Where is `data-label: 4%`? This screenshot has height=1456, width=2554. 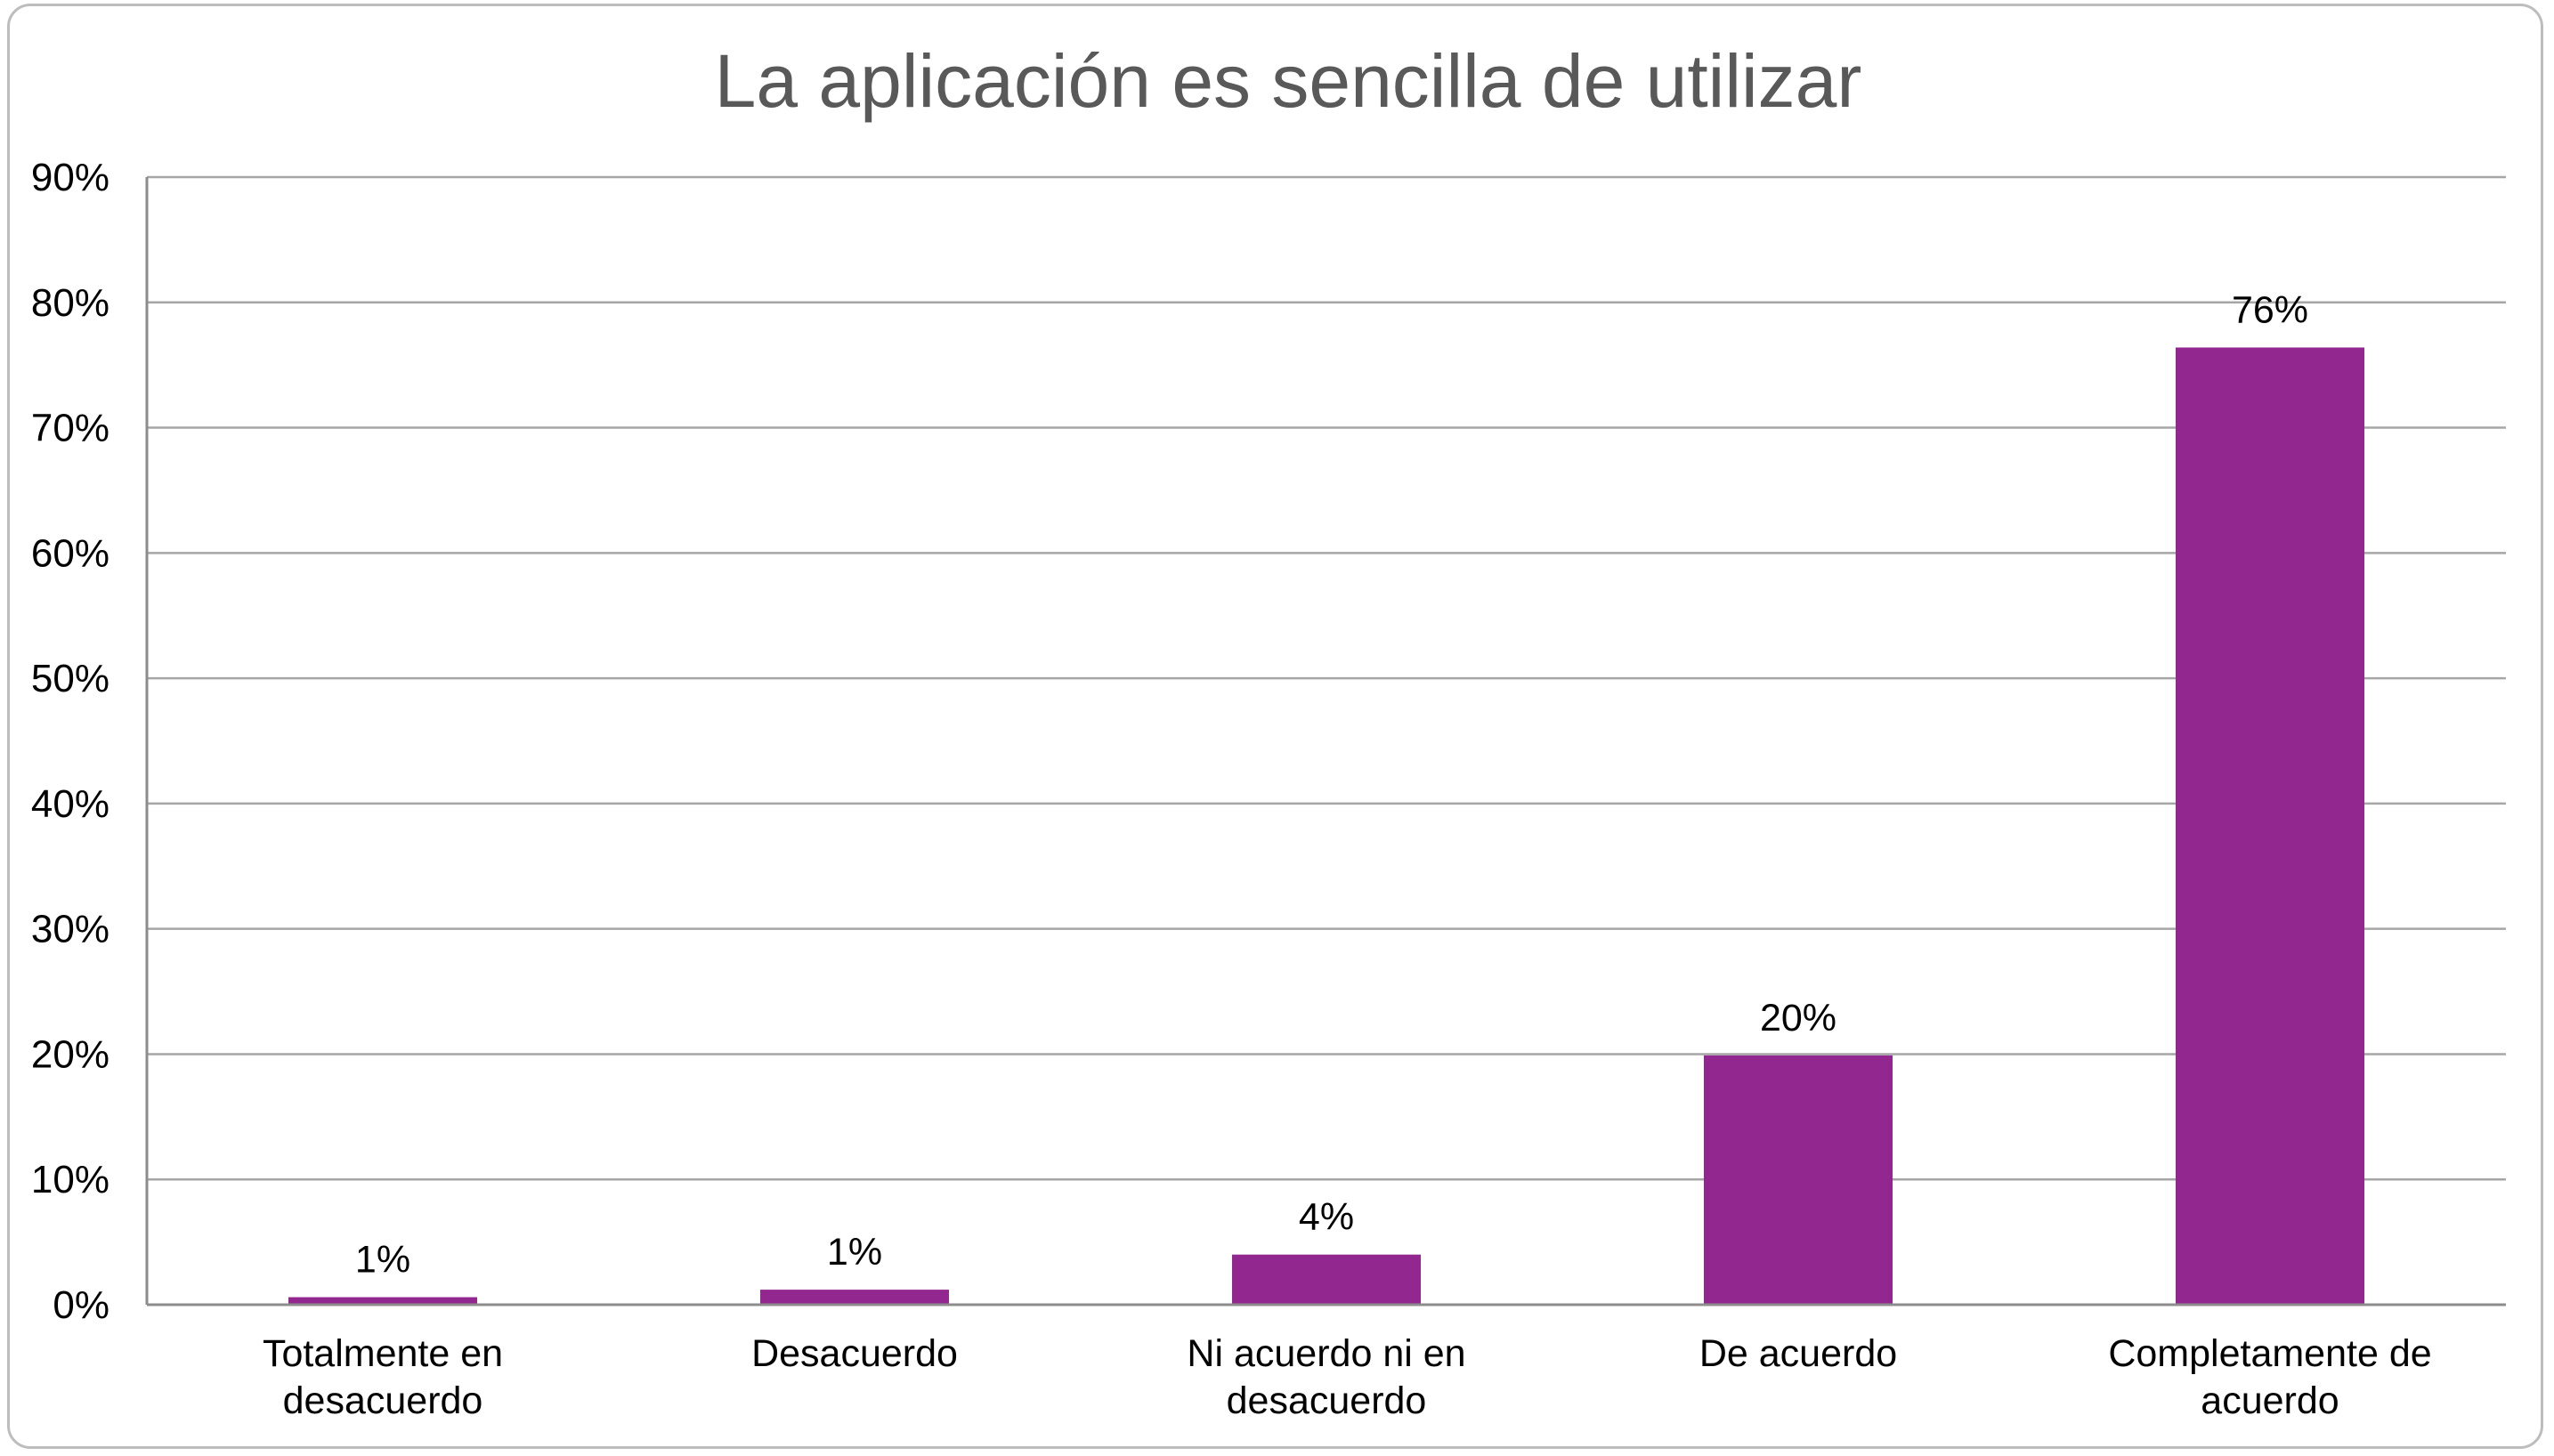
data-label: 4% is located at coordinates (1326, 1217).